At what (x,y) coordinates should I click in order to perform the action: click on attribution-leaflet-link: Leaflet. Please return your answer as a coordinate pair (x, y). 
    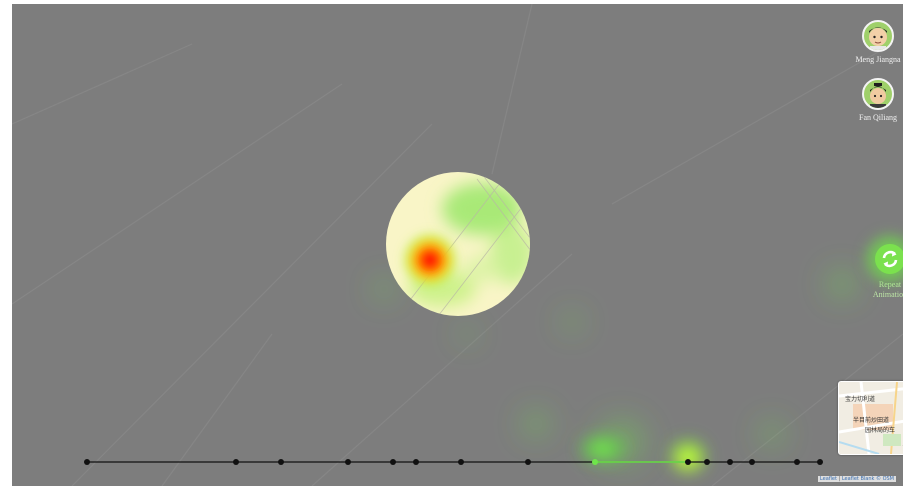
    Looking at the image, I should click on (828, 479).